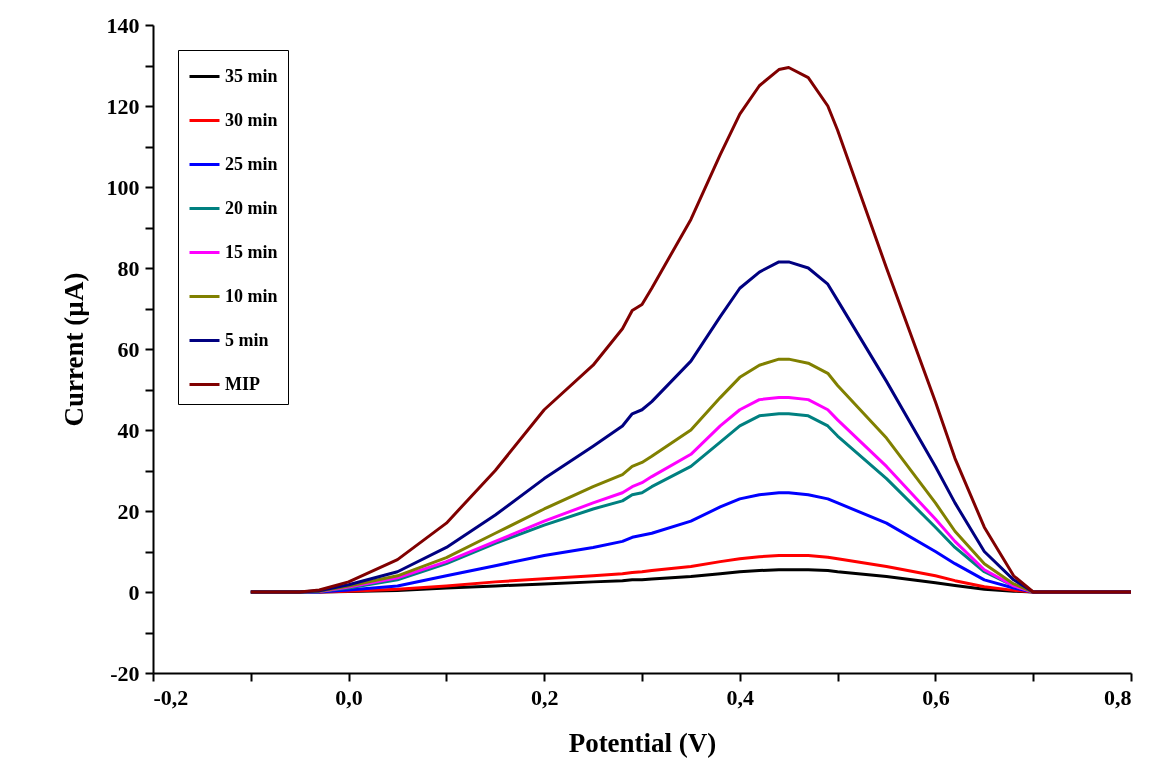 This screenshot has width=1154, height=772. What do you see at coordinates (1118, 697) in the screenshot?
I see `x-tick-label: 0,8` at bounding box center [1118, 697].